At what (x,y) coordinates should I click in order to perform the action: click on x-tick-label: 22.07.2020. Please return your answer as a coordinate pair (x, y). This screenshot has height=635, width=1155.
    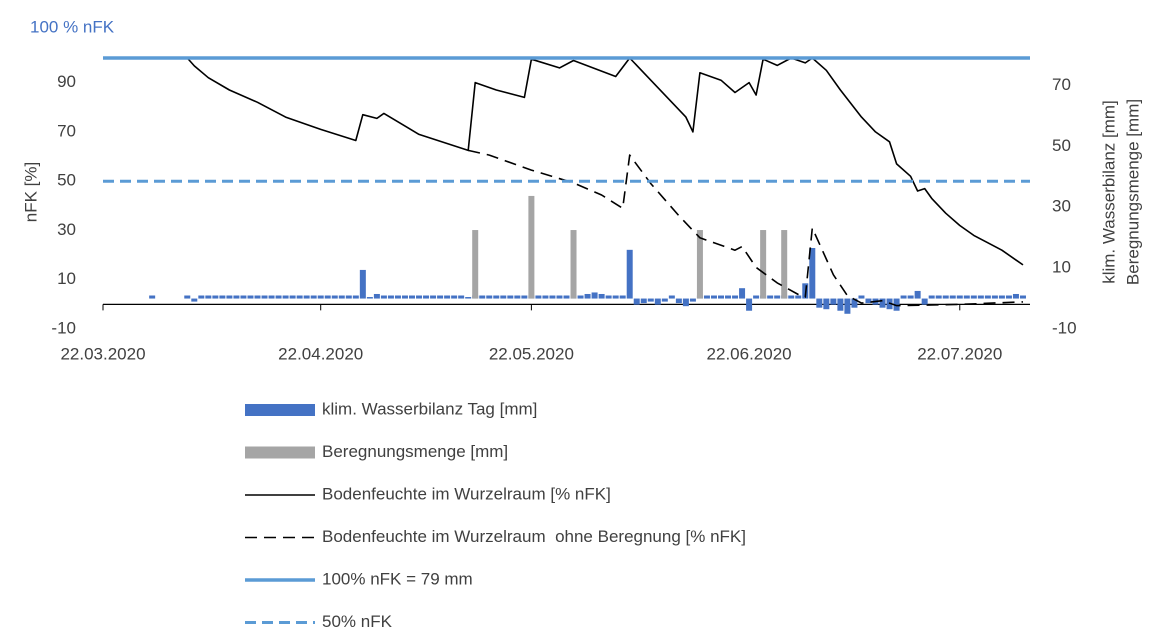
    Looking at the image, I should click on (959, 353).